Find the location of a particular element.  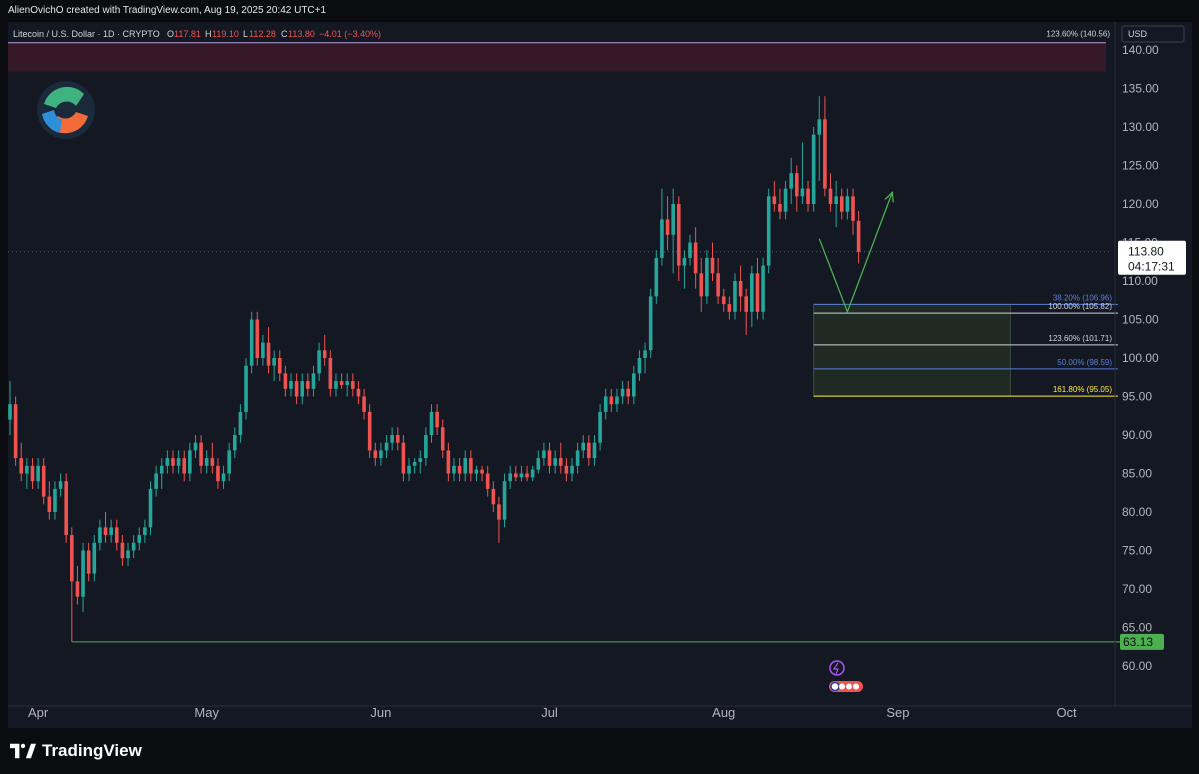

current-price-tag is located at coordinates (1152, 257).